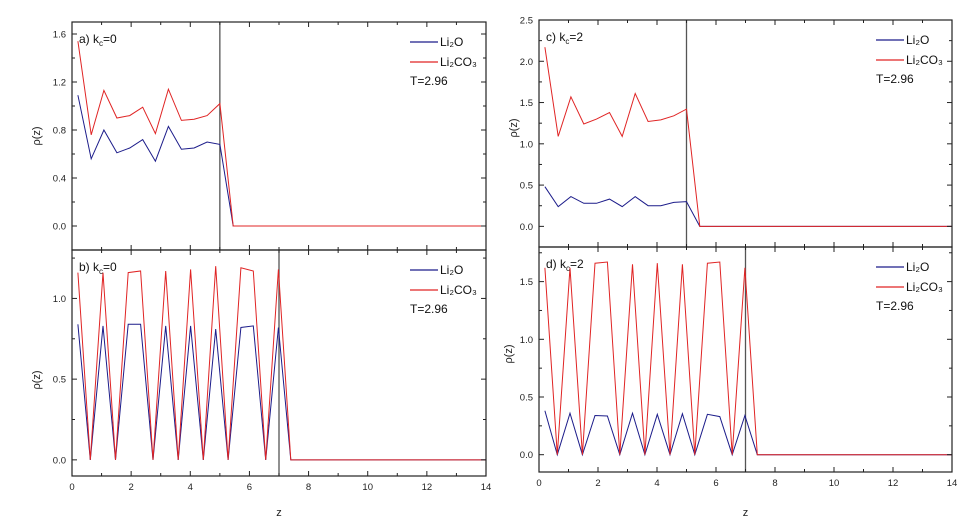  Describe the element at coordinates (526, 62) in the screenshot. I see `y-tick-label: 2.0` at that location.